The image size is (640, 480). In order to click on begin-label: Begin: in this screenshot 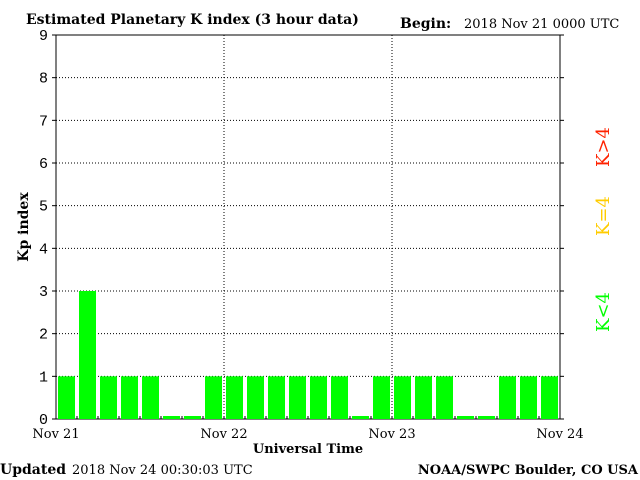, I will do `click(425, 24)`.